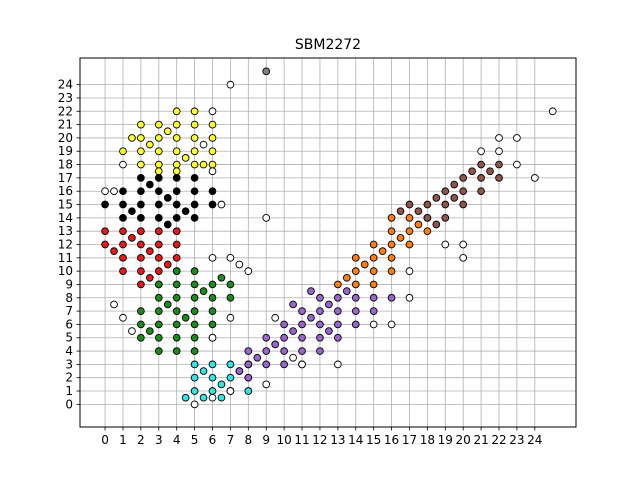 The width and height of the screenshot is (640, 480). Describe the element at coordinates (65, 111) in the screenshot. I see `y-tick-label: 22` at that location.